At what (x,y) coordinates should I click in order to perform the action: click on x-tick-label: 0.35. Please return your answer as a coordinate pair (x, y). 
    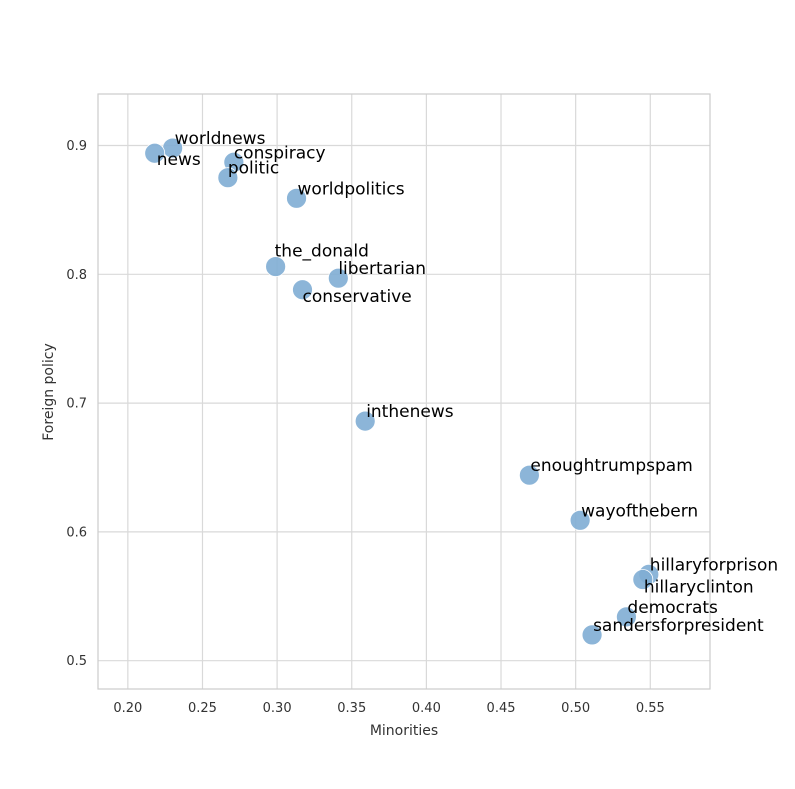
    Looking at the image, I should click on (351, 708).